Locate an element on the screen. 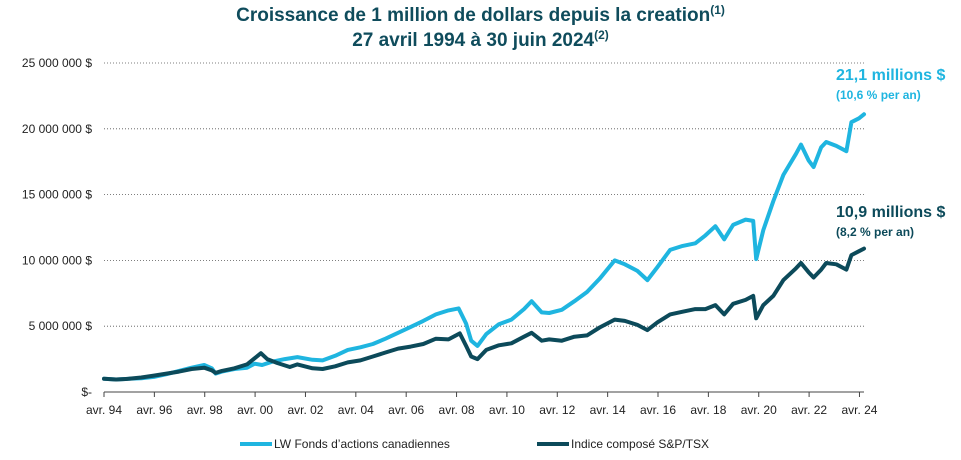  end-label-value: 21,1 millions $ is located at coordinates (890, 75).